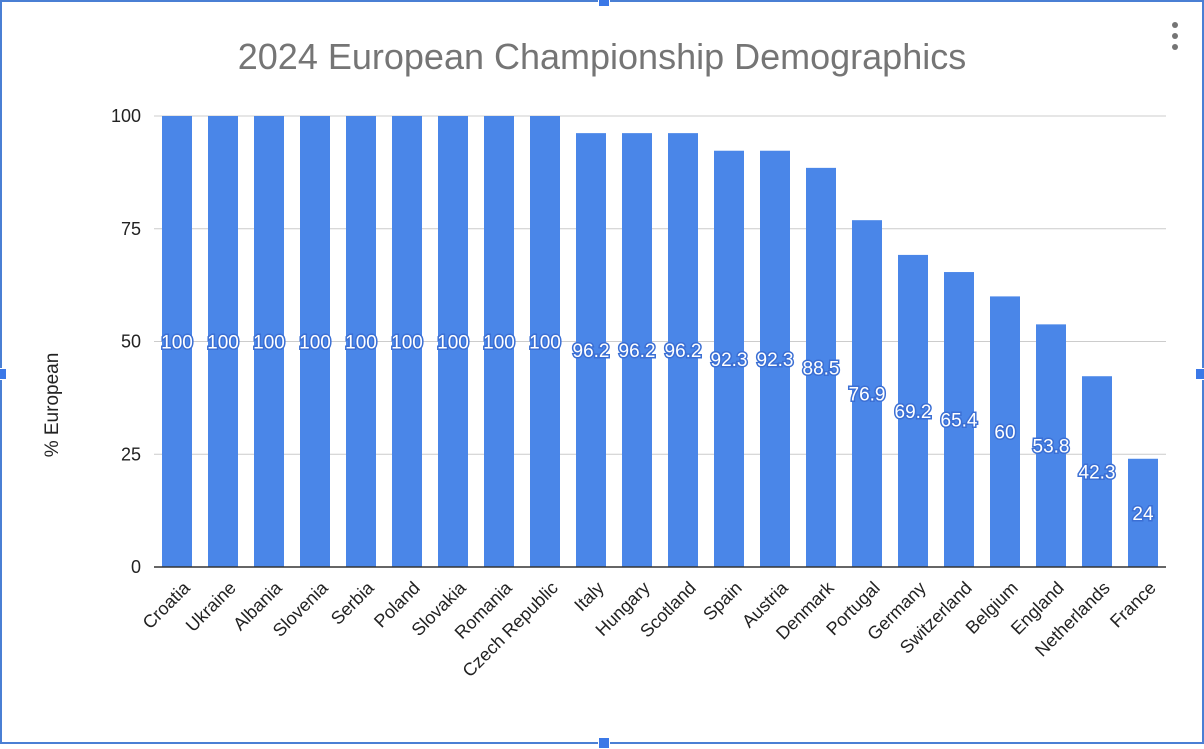 This screenshot has height=749, width=1204. Describe the element at coordinates (602, 56) in the screenshot. I see `chart-title: 2024 European Championship Demographics` at that location.